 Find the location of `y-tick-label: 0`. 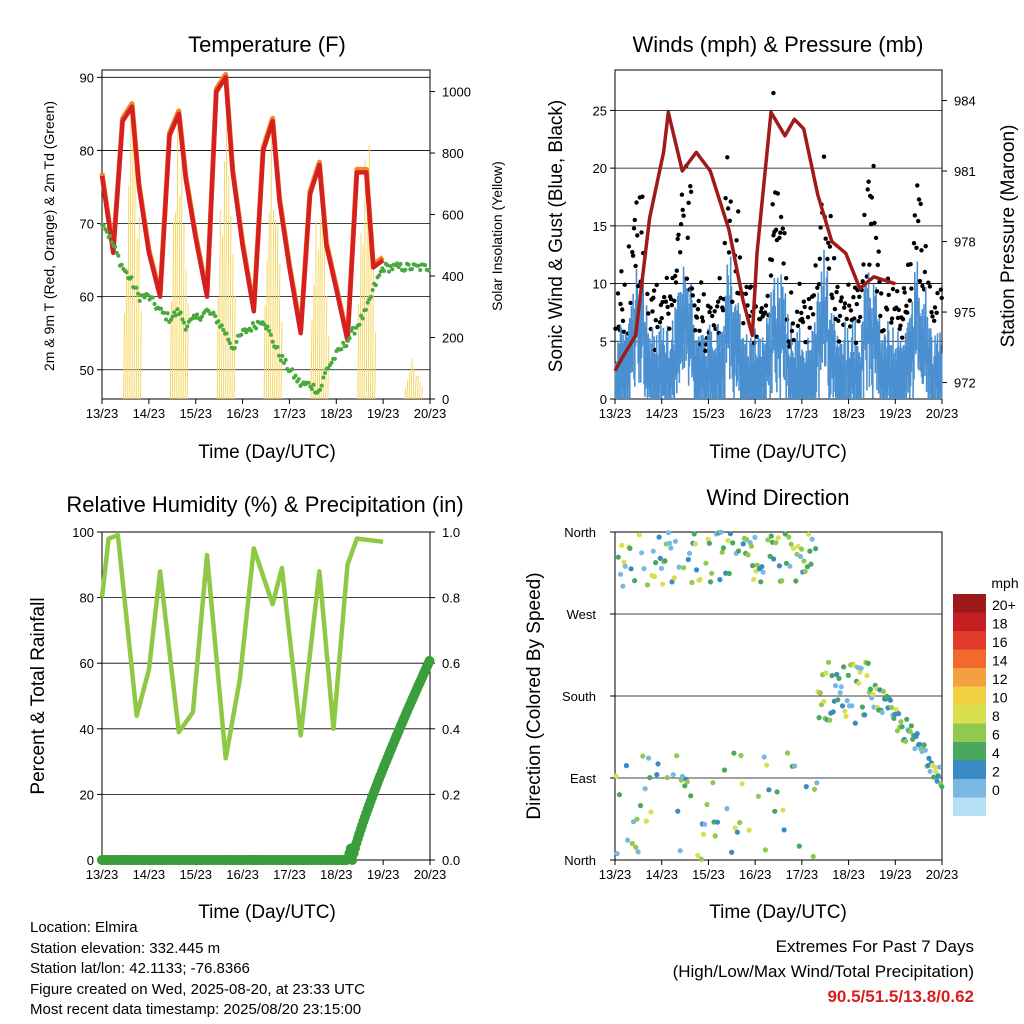

y-tick-label: 0 is located at coordinates (90, 860).